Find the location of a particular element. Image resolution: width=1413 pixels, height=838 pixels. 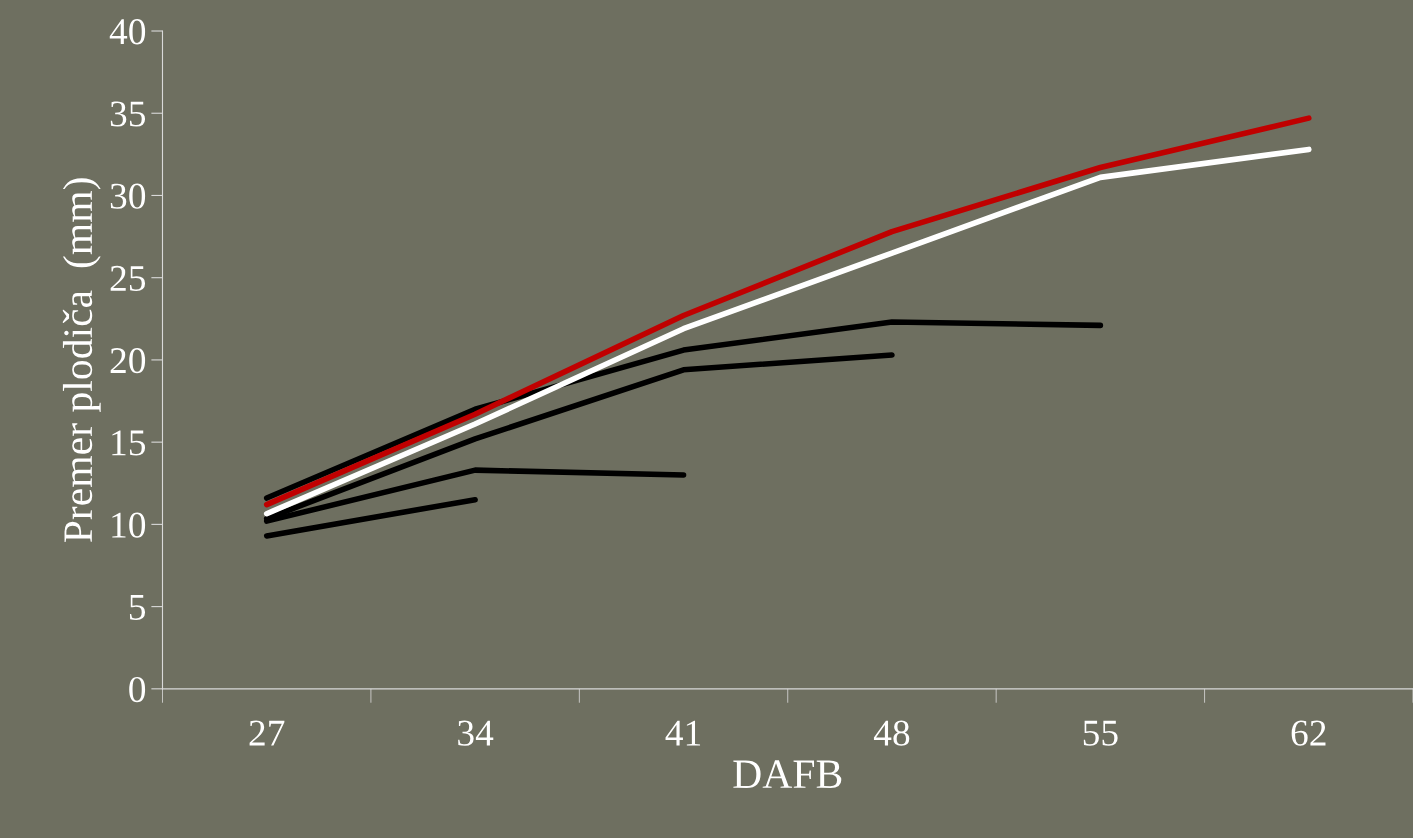

y-tick-label: 25 is located at coordinates (128, 278).